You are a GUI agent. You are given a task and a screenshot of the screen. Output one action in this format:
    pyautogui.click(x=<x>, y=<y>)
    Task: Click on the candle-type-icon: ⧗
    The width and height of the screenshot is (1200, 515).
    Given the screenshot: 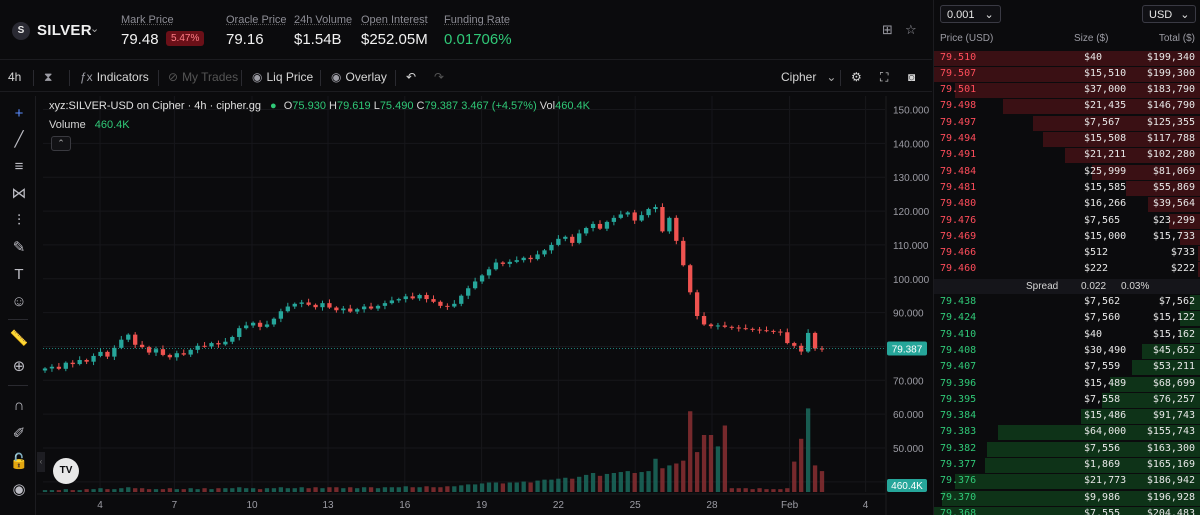 What is the action you would take?
    pyautogui.click(x=48, y=77)
    